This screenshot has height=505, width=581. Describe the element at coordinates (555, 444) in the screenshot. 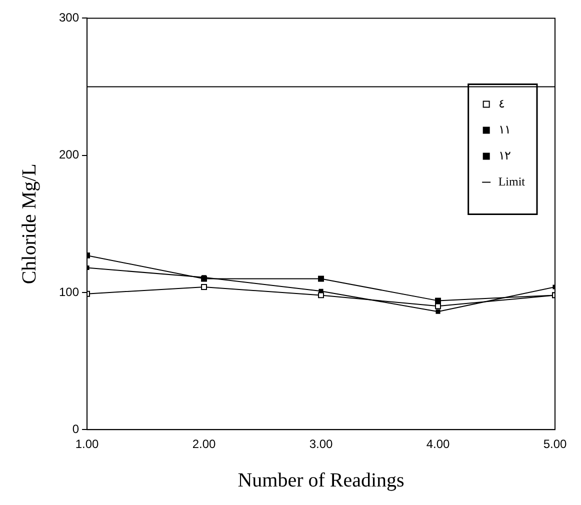

I see `x-tick-label: 5.00` at that location.